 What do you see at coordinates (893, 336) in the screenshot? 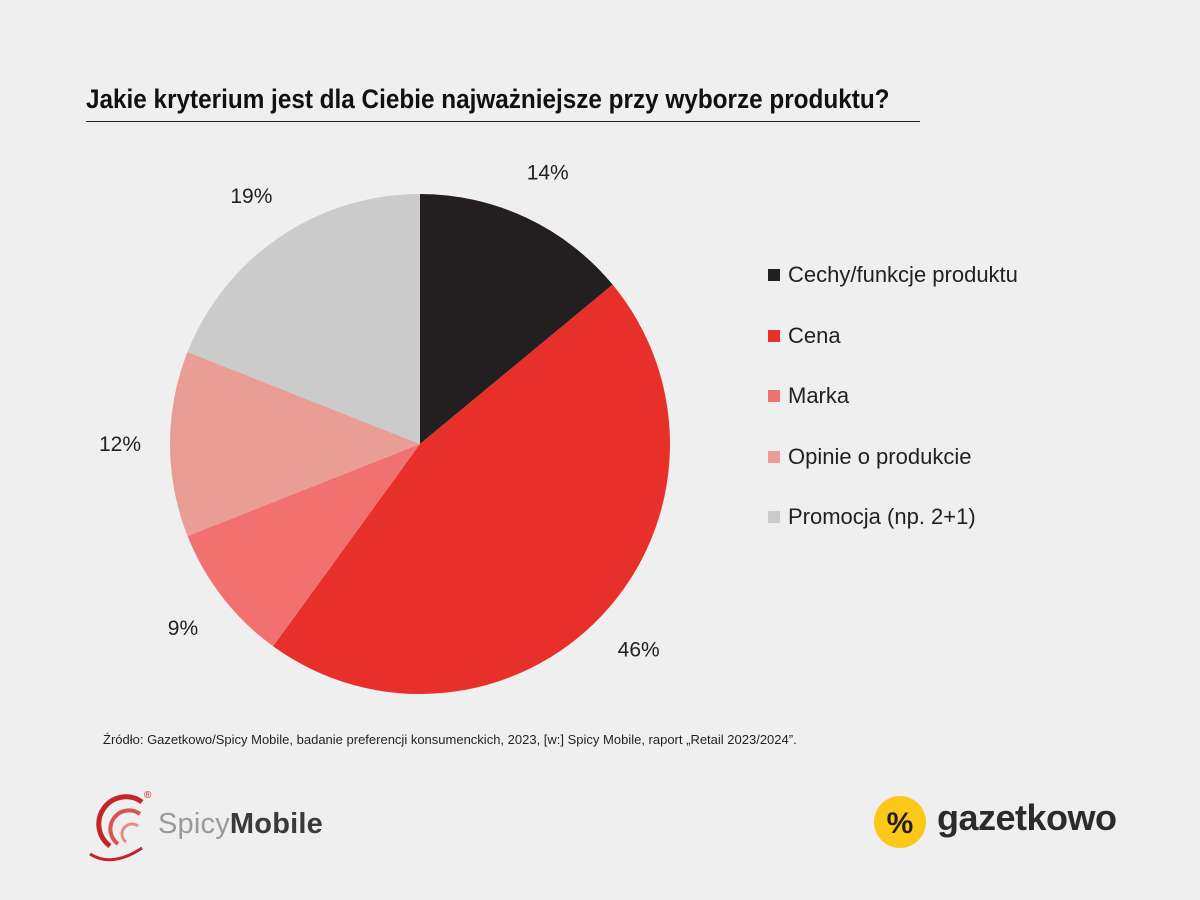
I see `legend-item-cena: Cena` at bounding box center [893, 336].